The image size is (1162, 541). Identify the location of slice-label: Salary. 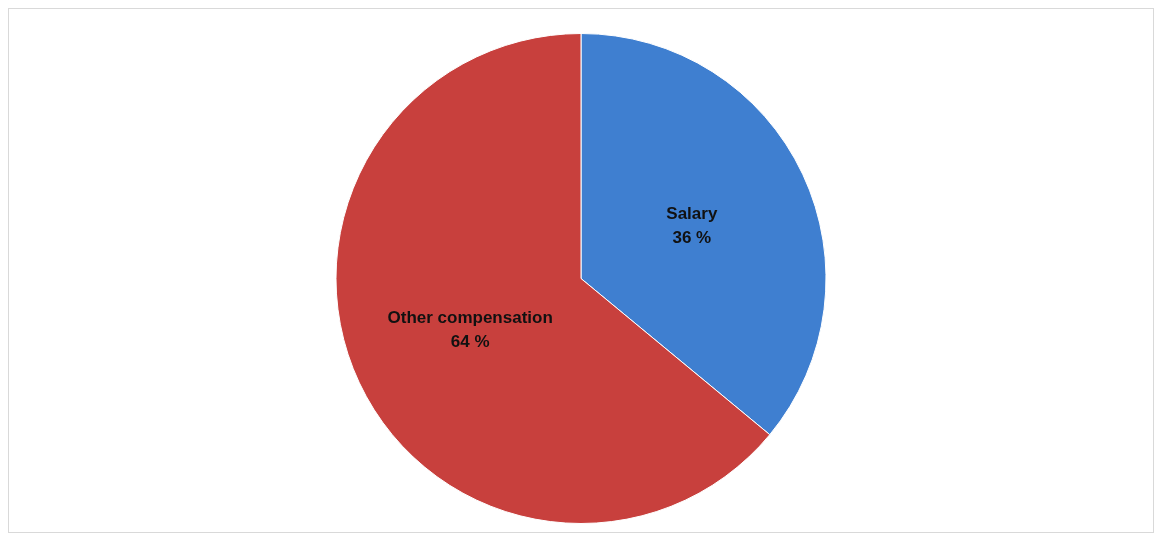
(692, 214).